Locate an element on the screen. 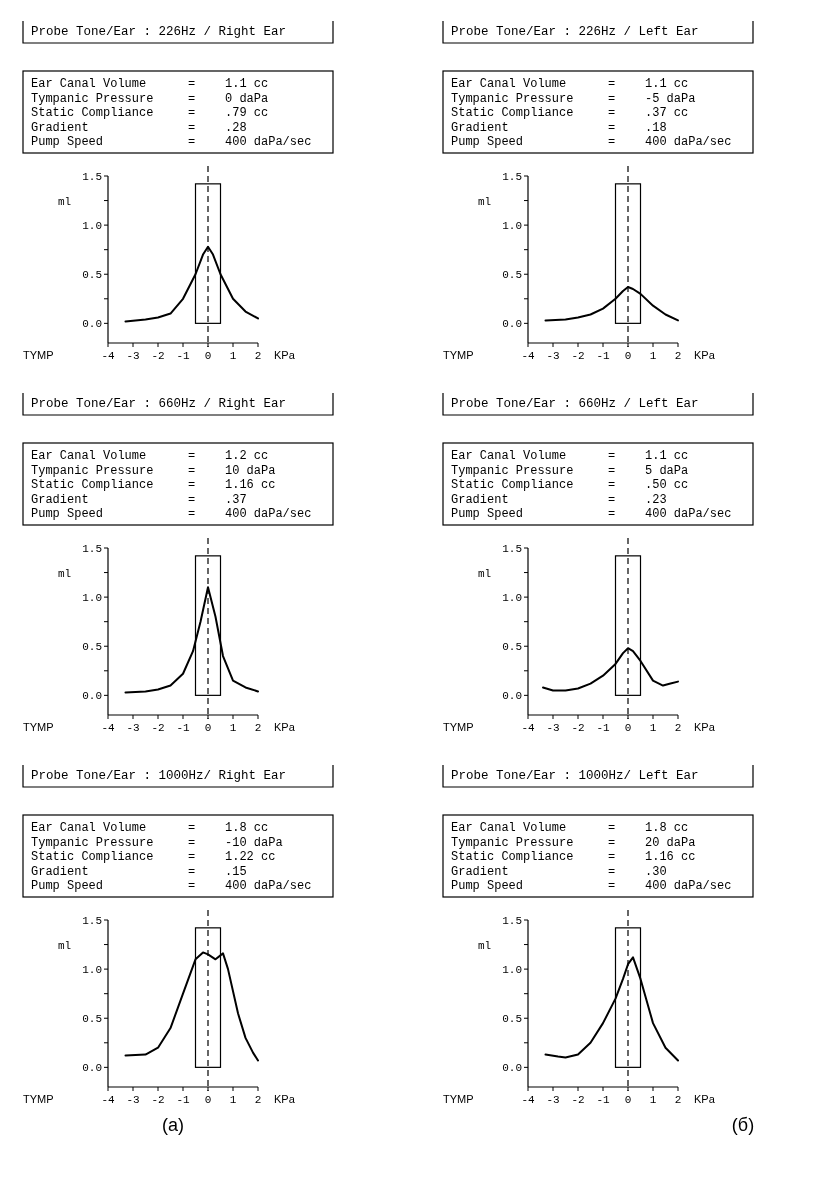  text: Tympanic Pressure = -5 daPa is located at coordinates (573, 98).